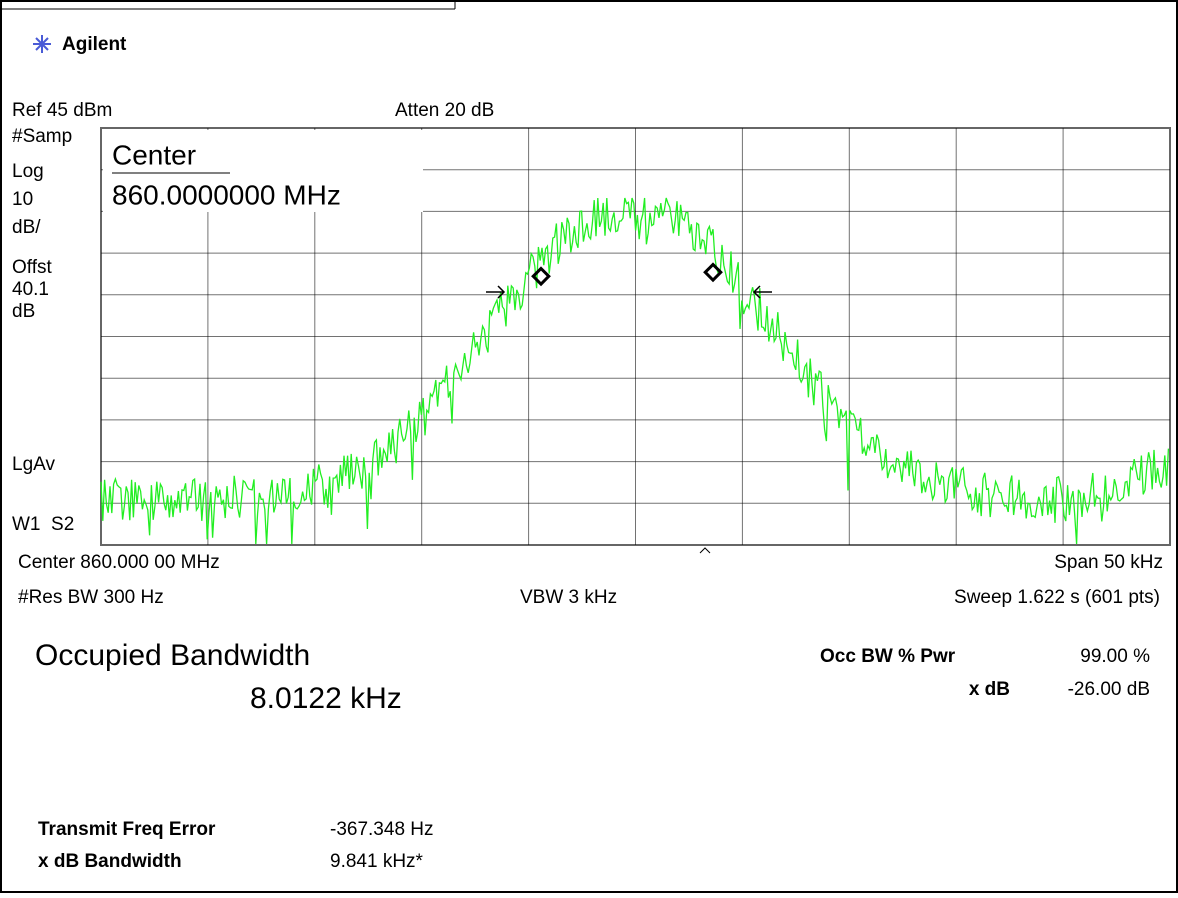 The image size is (1178, 898). I want to click on occ-bw-value: 99.00 %, so click(1115, 656).